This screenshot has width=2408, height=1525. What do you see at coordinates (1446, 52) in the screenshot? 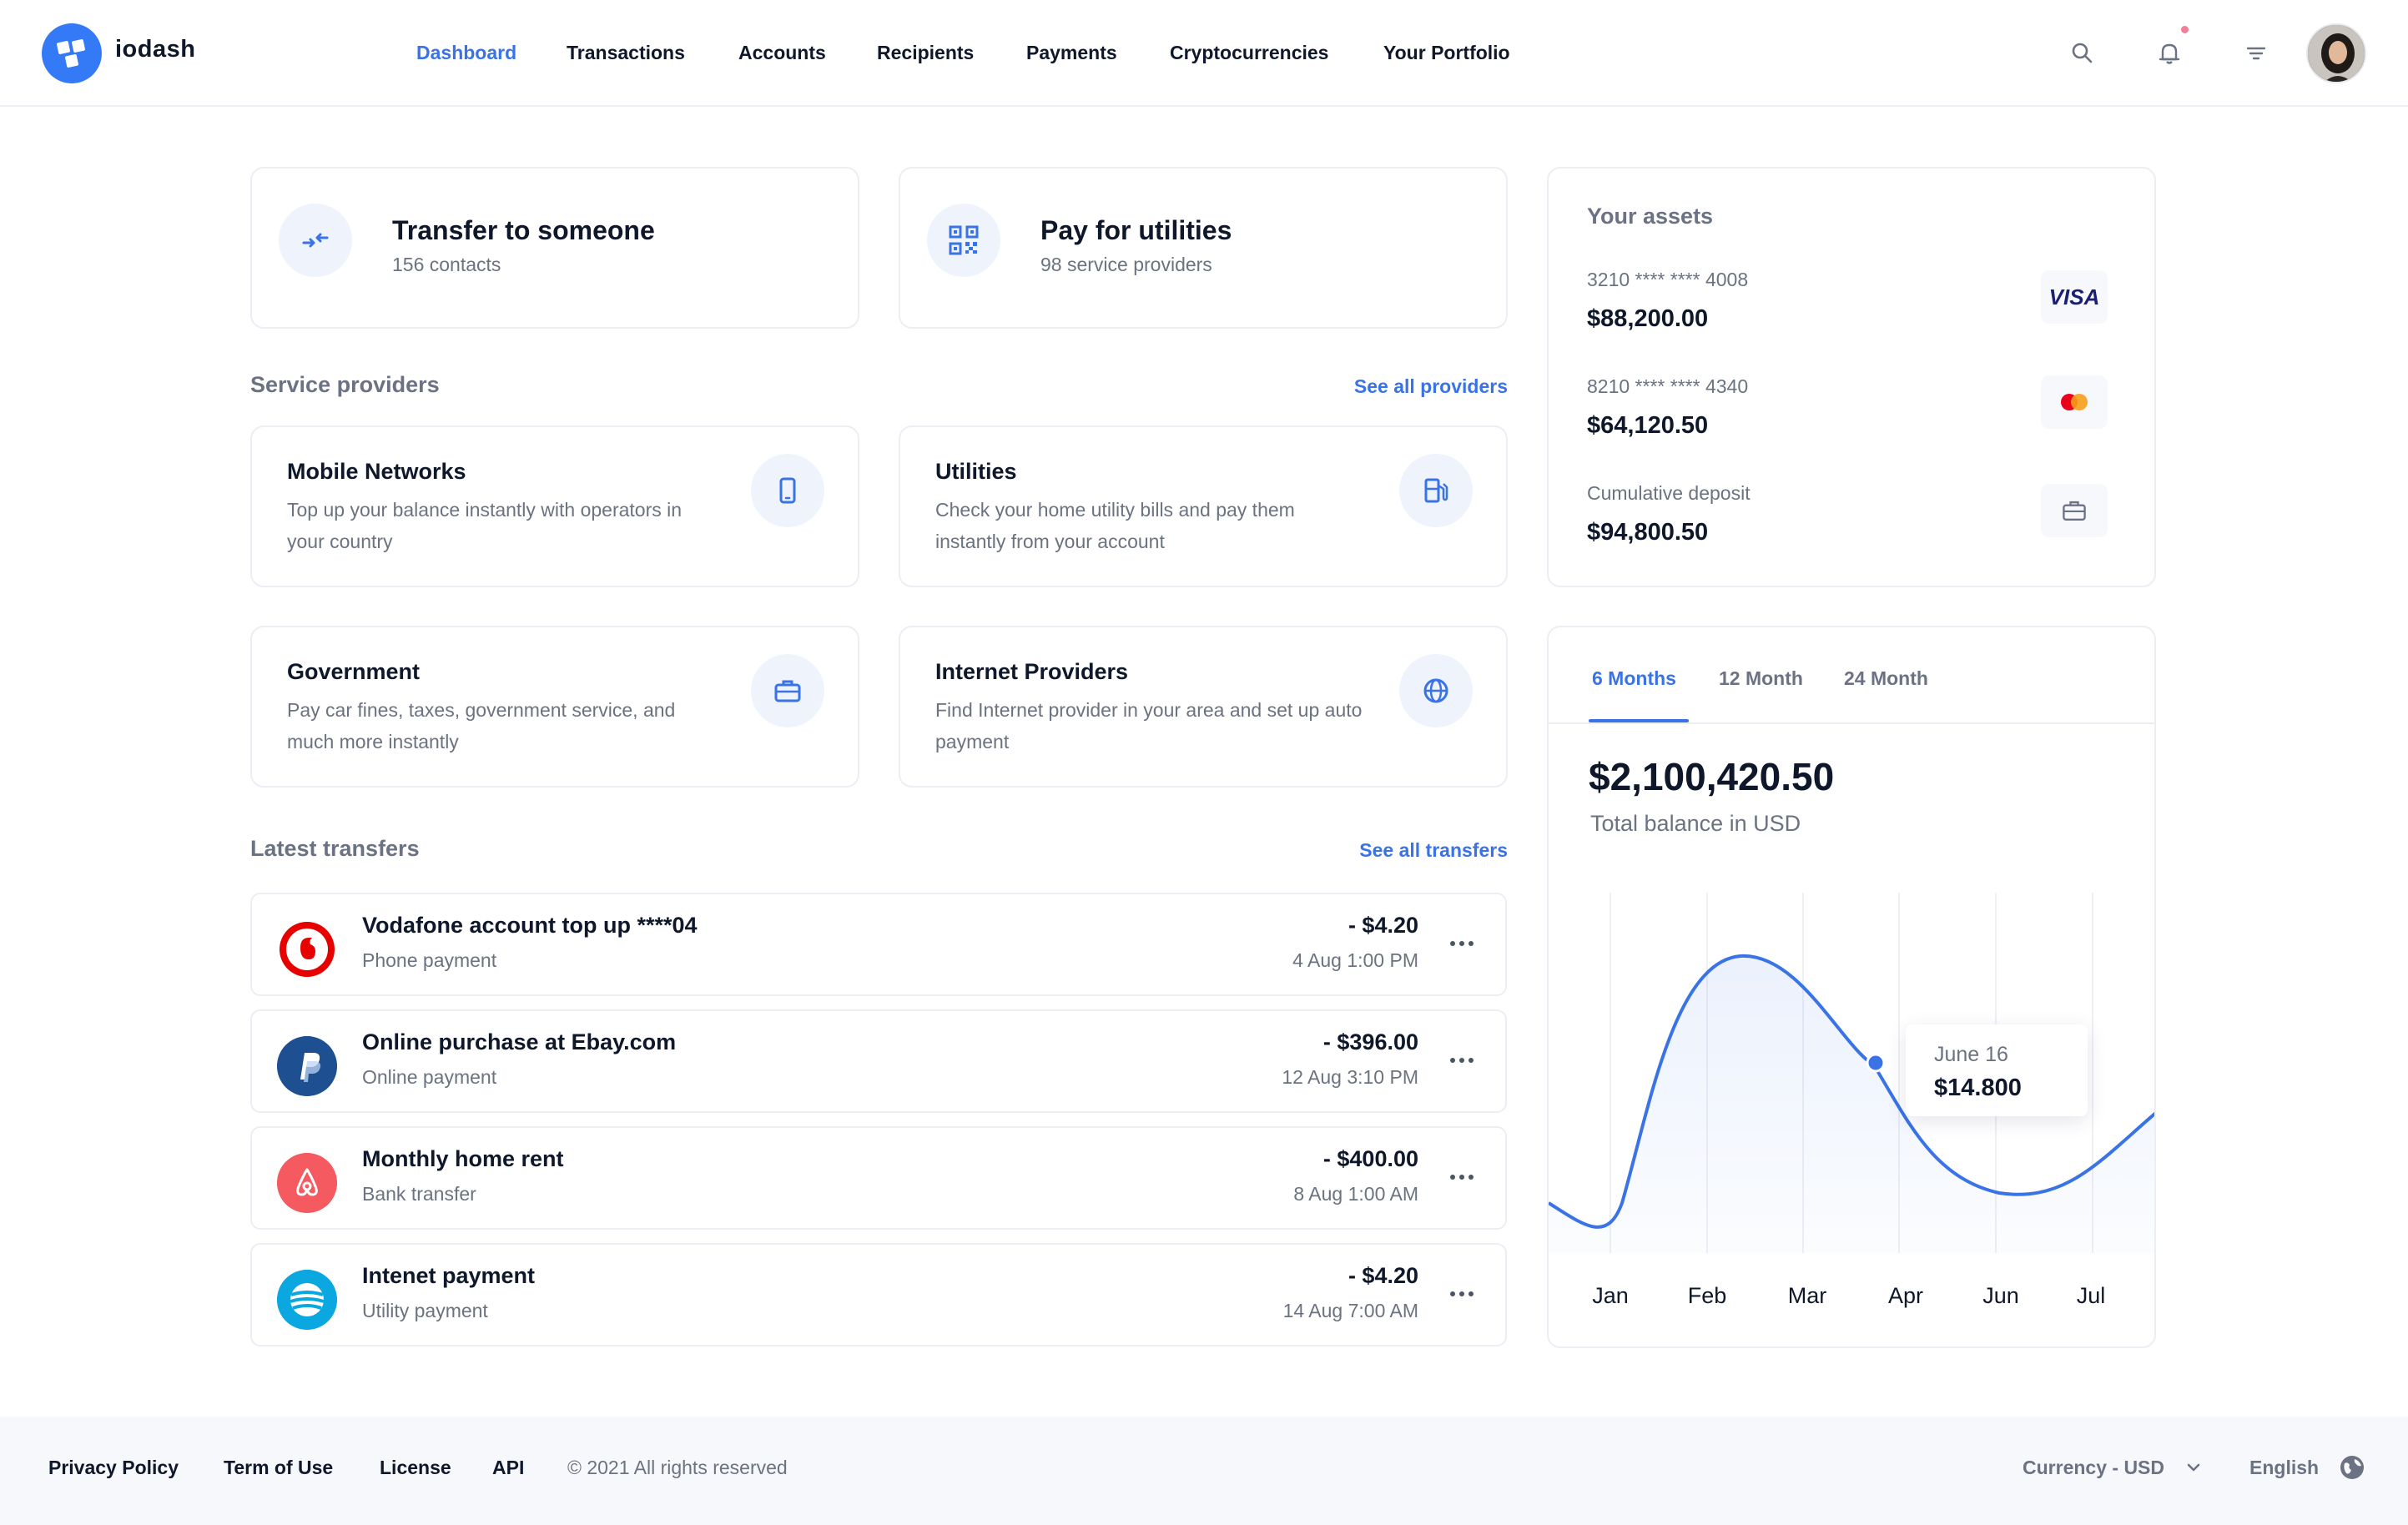
I see `nav-your-portfolio: Your Portfolio` at bounding box center [1446, 52].